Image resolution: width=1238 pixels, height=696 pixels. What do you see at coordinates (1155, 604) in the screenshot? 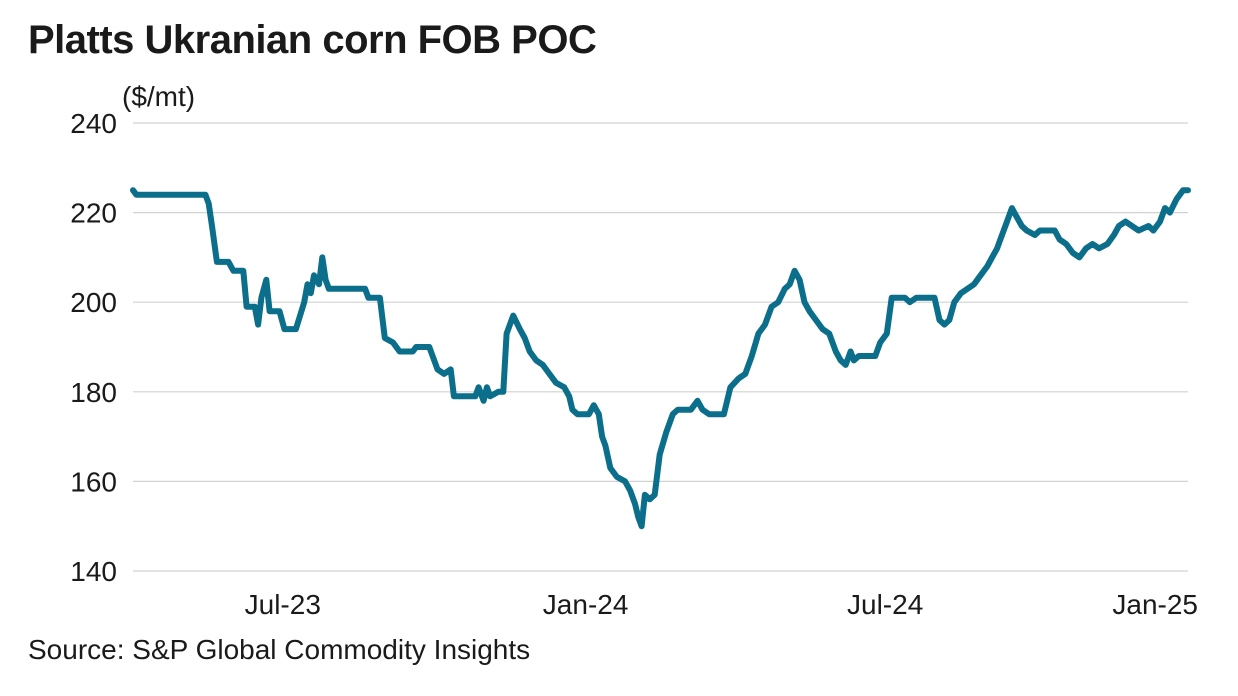
I see `x-tick-label: Jan-25` at bounding box center [1155, 604].